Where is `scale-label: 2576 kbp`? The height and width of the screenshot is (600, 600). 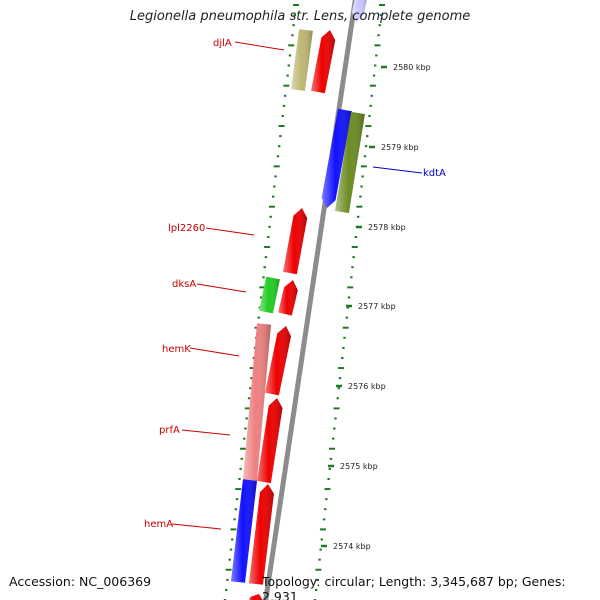 scale-label: 2576 kbp is located at coordinates (367, 386).